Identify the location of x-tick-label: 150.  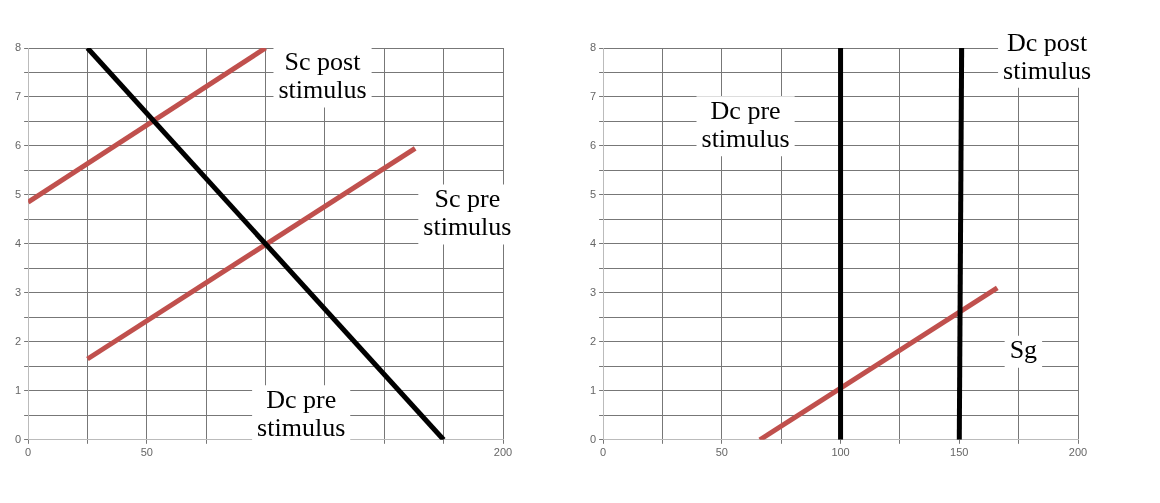
(959, 452).